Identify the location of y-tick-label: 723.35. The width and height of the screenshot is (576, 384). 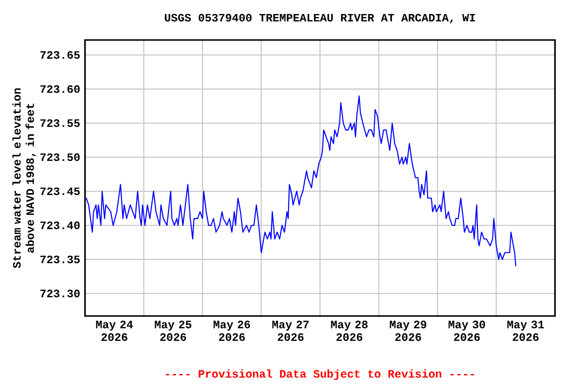
(60, 260).